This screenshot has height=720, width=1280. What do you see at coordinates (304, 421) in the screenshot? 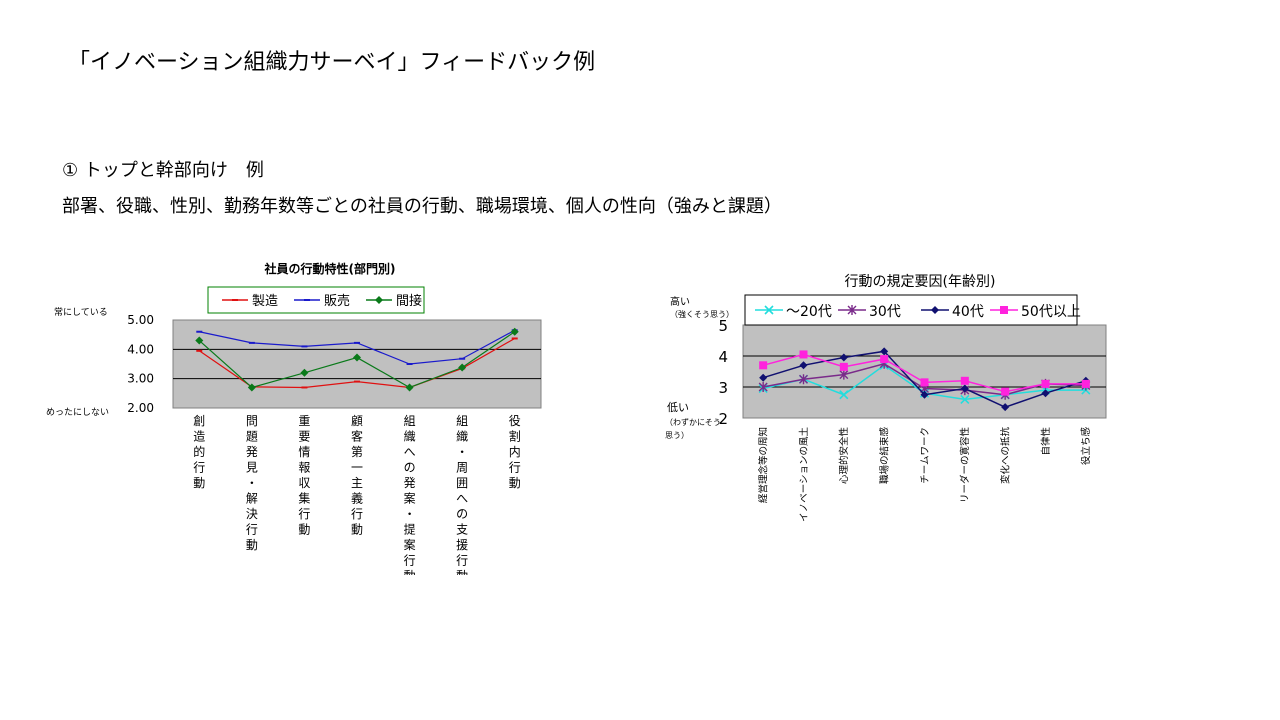
I see `chart1-category-char: 重` at bounding box center [304, 421].